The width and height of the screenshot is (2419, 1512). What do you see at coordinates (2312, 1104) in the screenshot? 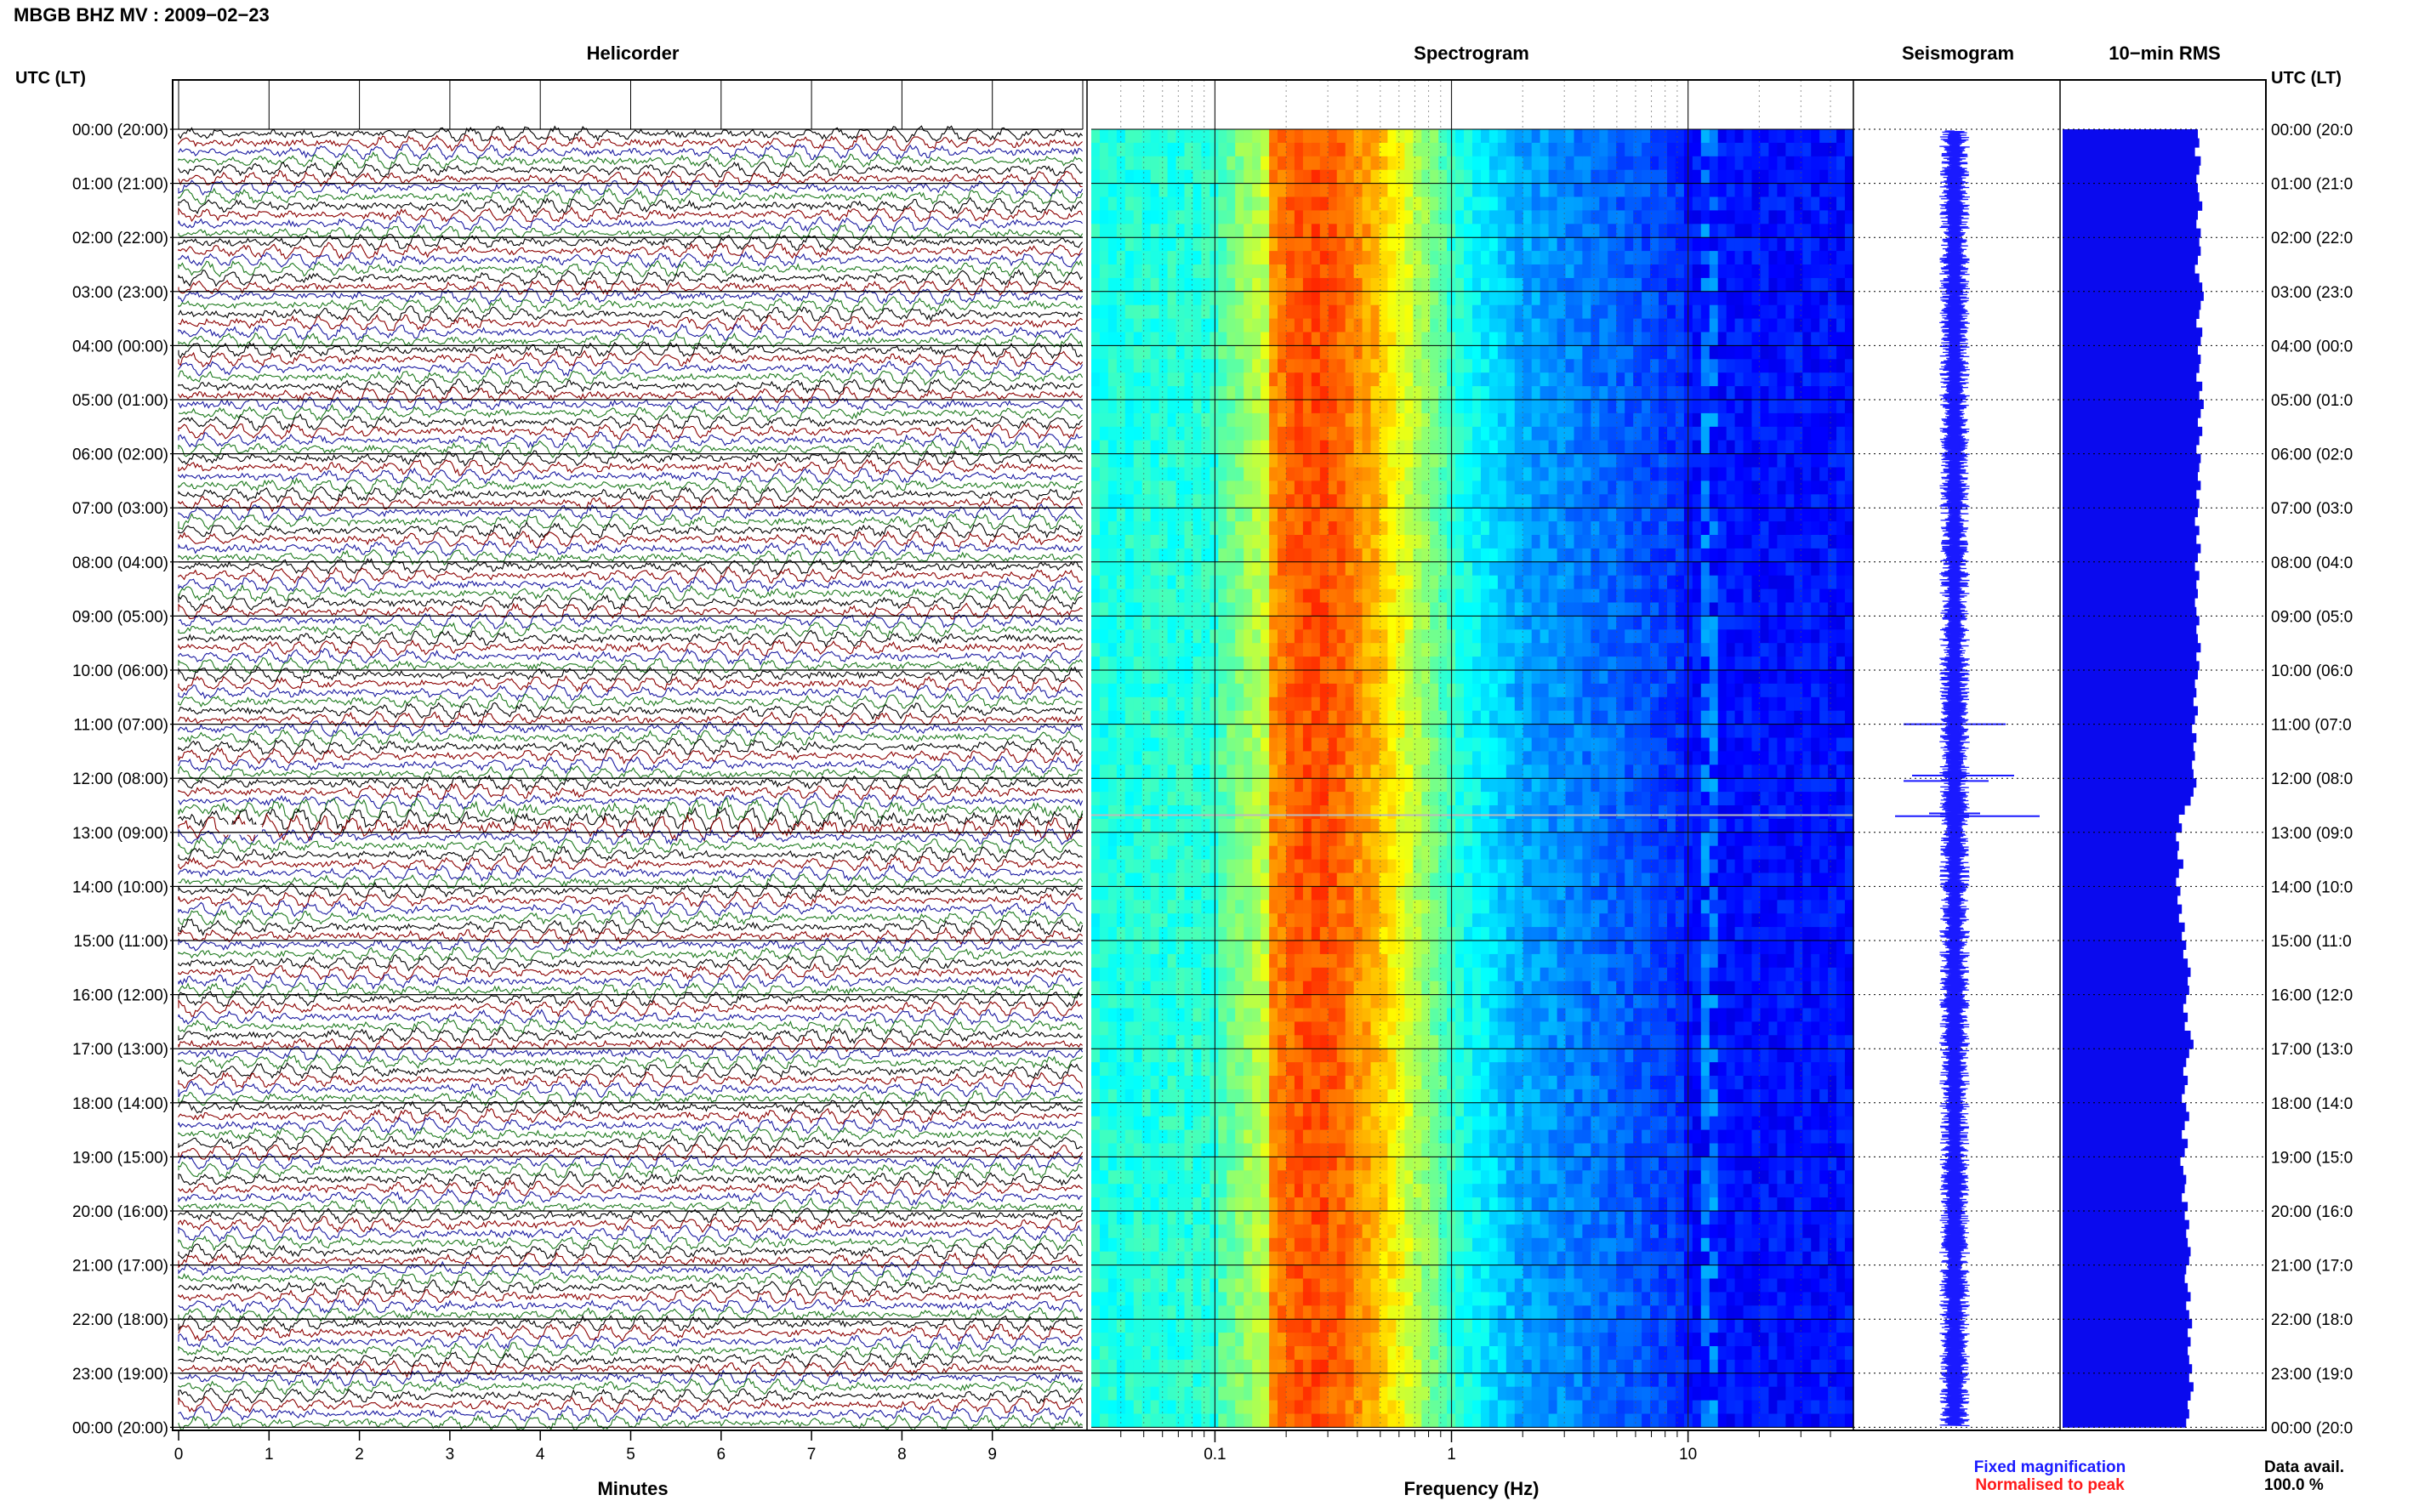
I see `utc-label-right: 18:00 (14:0` at bounding box center [2312, 1104].